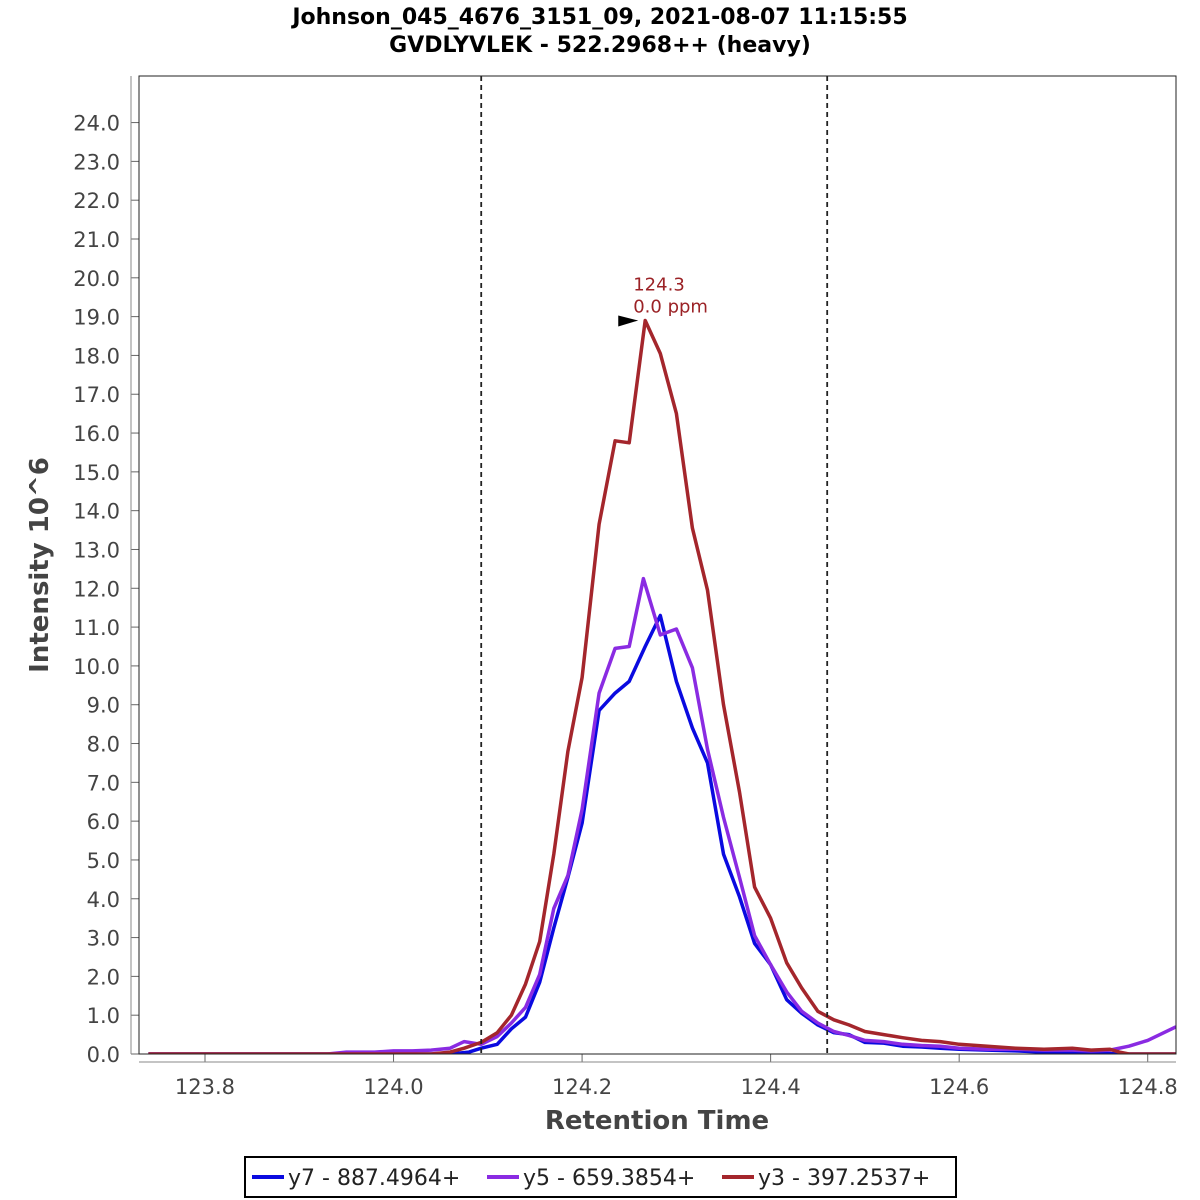 This screenshot has height=1200, width=1200. What do you see at coordinates (96, 395) in the screenshot?
I see `y-tick-label: 17.0` at bounding box center [96, 395].